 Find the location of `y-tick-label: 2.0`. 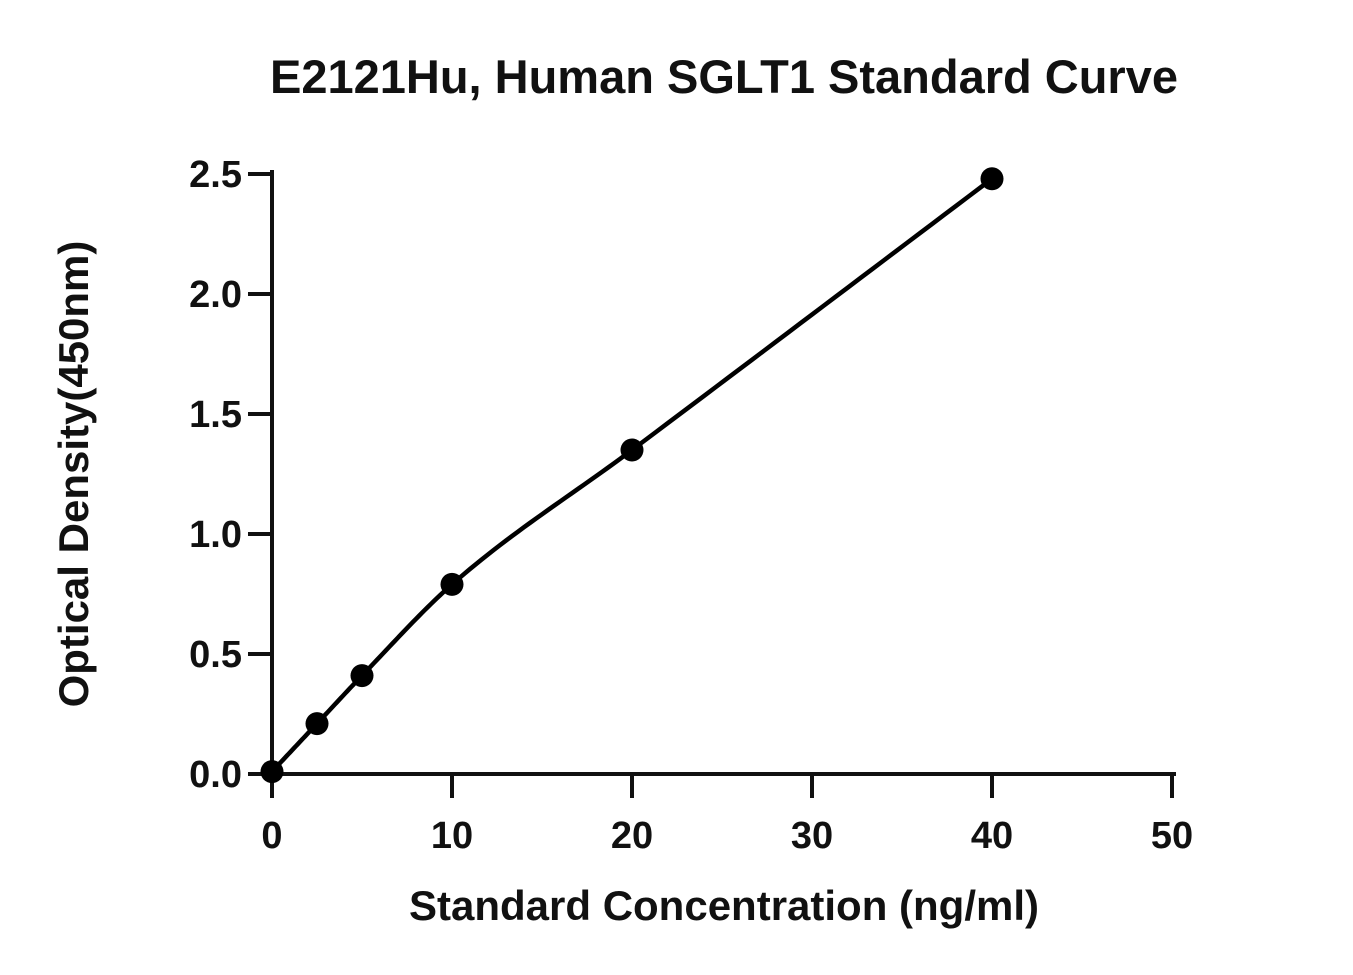

y-tick-label: 2.0 is located at coordinates (215, 295).